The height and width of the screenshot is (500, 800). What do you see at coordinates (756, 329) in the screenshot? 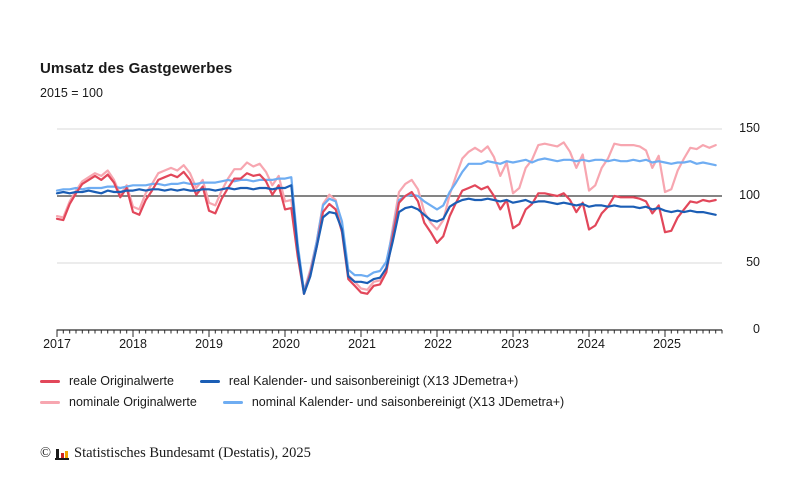
I see `y-axis-tick-0: 0` at bounding box center [756, 329].